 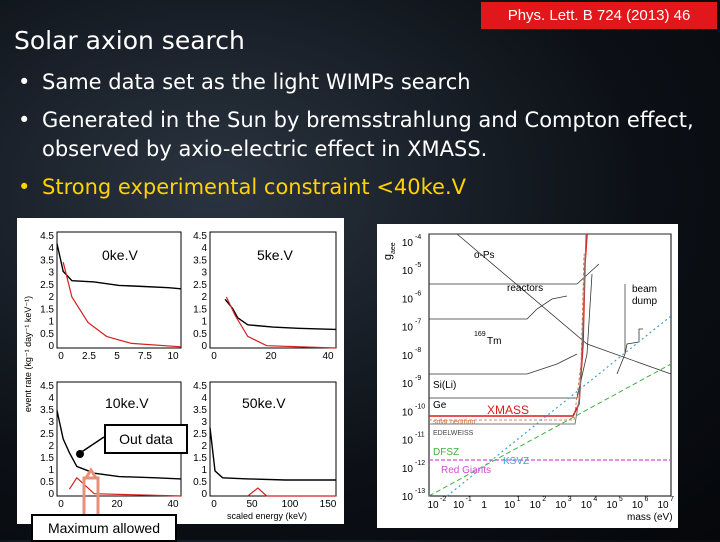 I want to click on curve-dfsz, so click(x=550, y=430).